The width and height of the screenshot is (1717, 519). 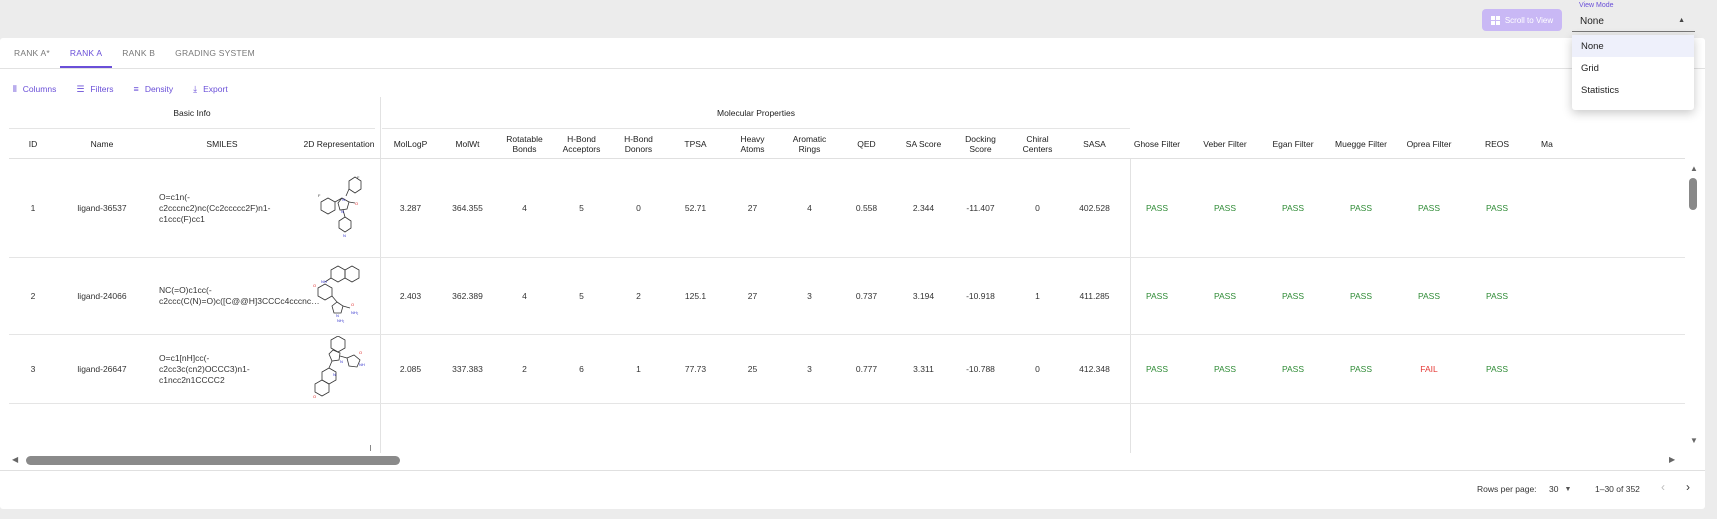 What do you see at coordinates (344, 235) in the screenshot?
I see `svg-text: N` at bounding box center [344, 235].